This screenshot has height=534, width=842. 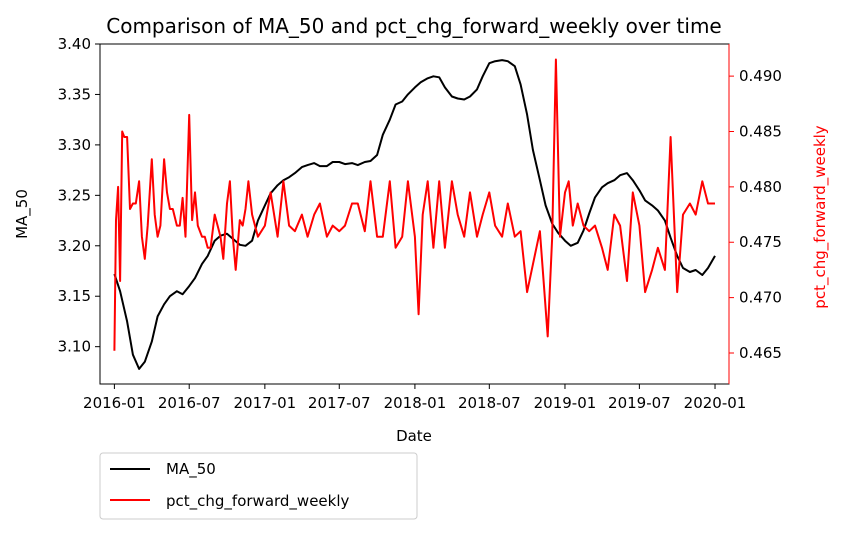 What do you see at coordinates (191, 469) in the screenshot?
I see `legend-label-ma50: MA_50` at bounding box center [191, 469].